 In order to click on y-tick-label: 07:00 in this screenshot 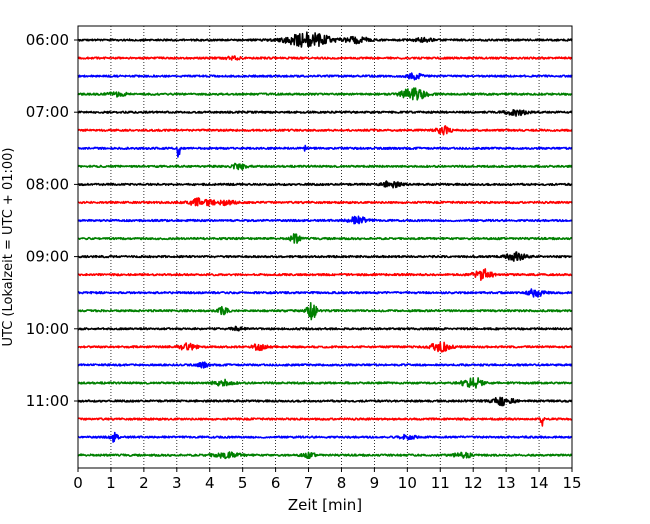, I will do `click(47, 112)`.